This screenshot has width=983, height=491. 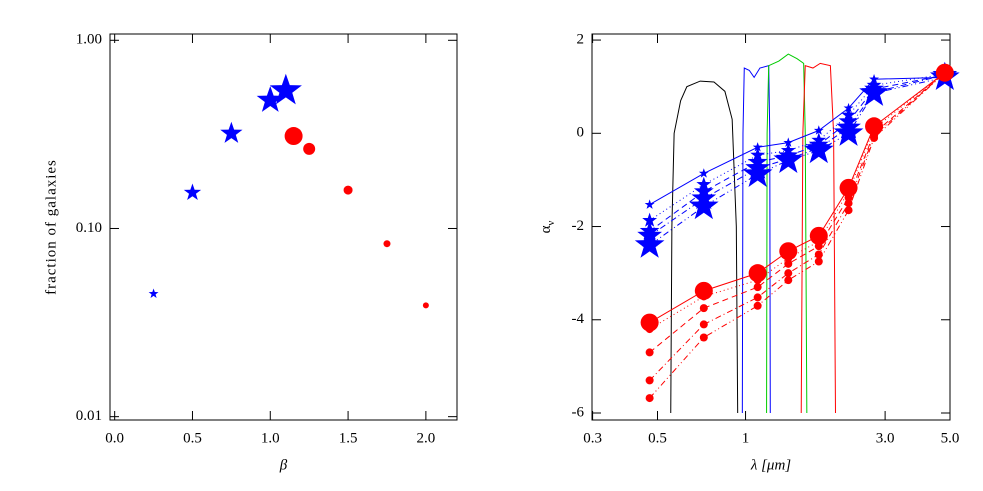 What do you see at coordinates (51, 227) in the screenshot?
I see `y-axis-label: fraction of galaxies` at bounding box center [51, 227].